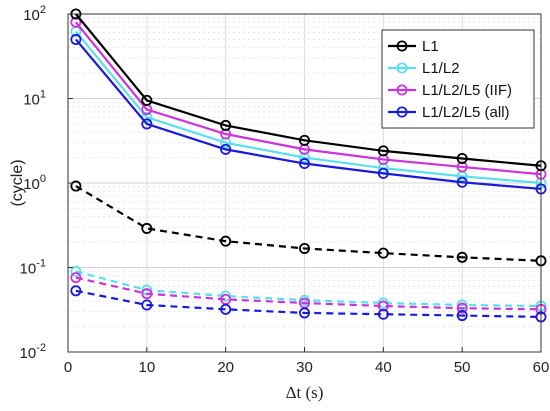 The image size is (550, 411). Describe the element at coordinates (441, 68) in the screenshot. I see `legend-label: L1/L2` at that location.